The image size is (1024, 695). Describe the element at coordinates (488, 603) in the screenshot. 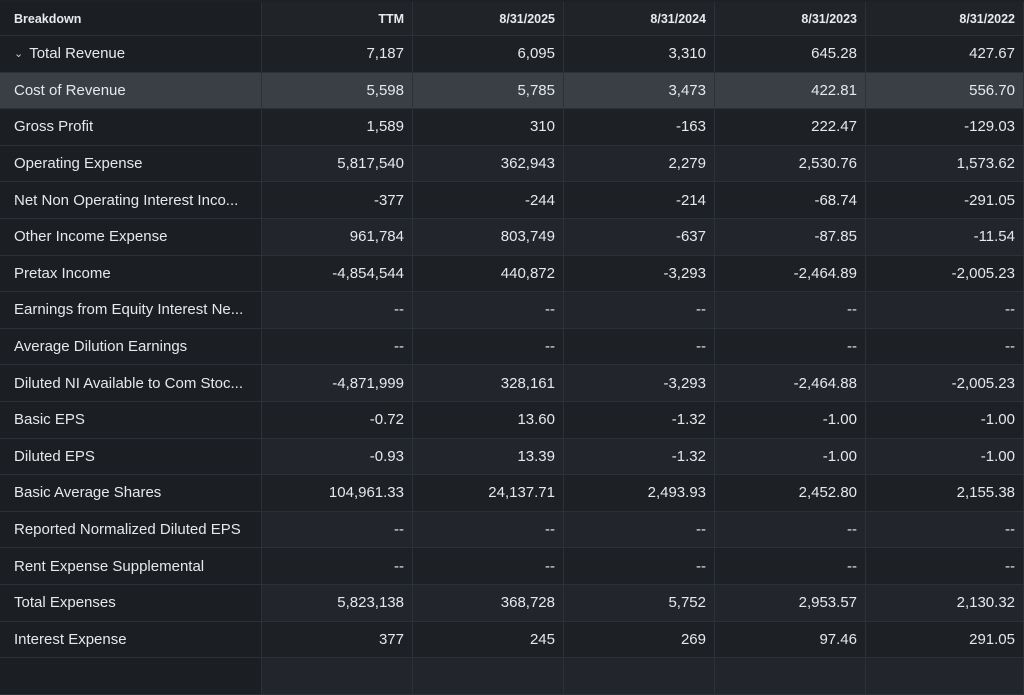

I see `value-cell: 368,728` at that location.